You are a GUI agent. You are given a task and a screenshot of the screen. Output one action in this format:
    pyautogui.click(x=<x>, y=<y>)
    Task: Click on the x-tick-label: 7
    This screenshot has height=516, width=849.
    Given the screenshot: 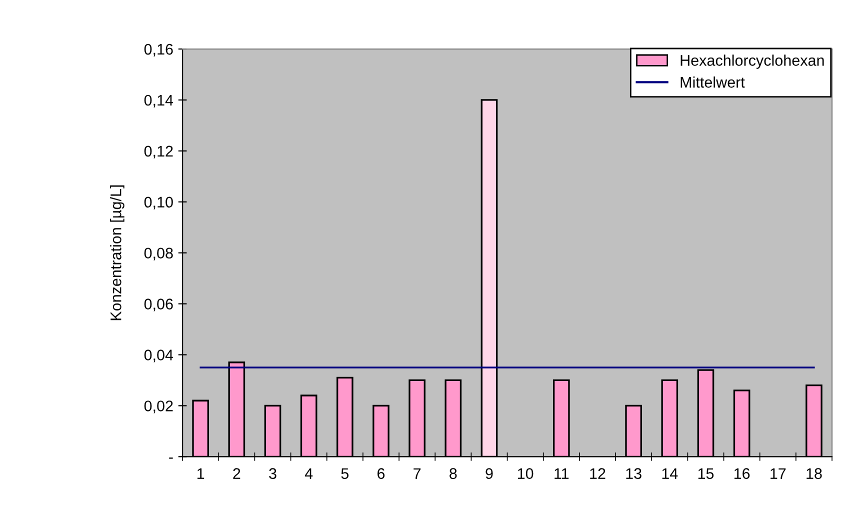 What is the action you would take?
    pyautogui.click(x=417, y=473)
    